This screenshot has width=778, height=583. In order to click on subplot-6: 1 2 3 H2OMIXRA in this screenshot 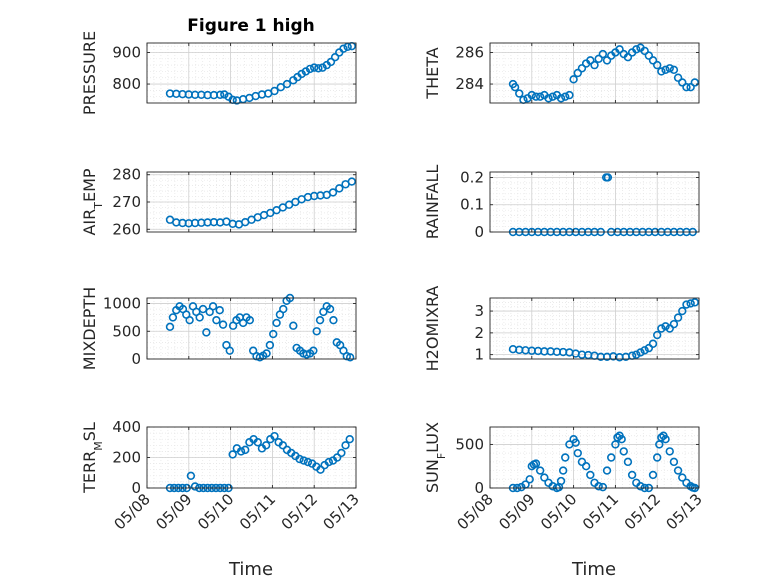, I will do `click(561, 329)`.